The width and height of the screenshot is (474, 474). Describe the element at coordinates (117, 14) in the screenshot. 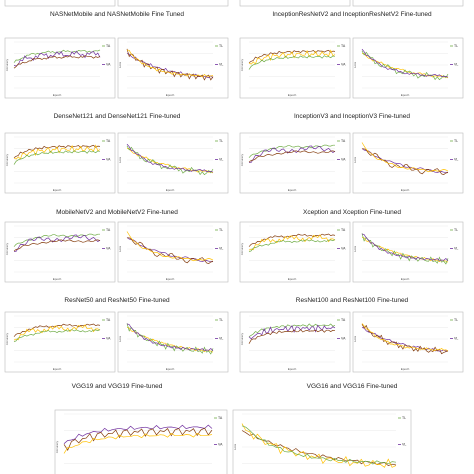

I see `caption: NASNetMobile and NASNetMobile Fine Tuned` at that location.